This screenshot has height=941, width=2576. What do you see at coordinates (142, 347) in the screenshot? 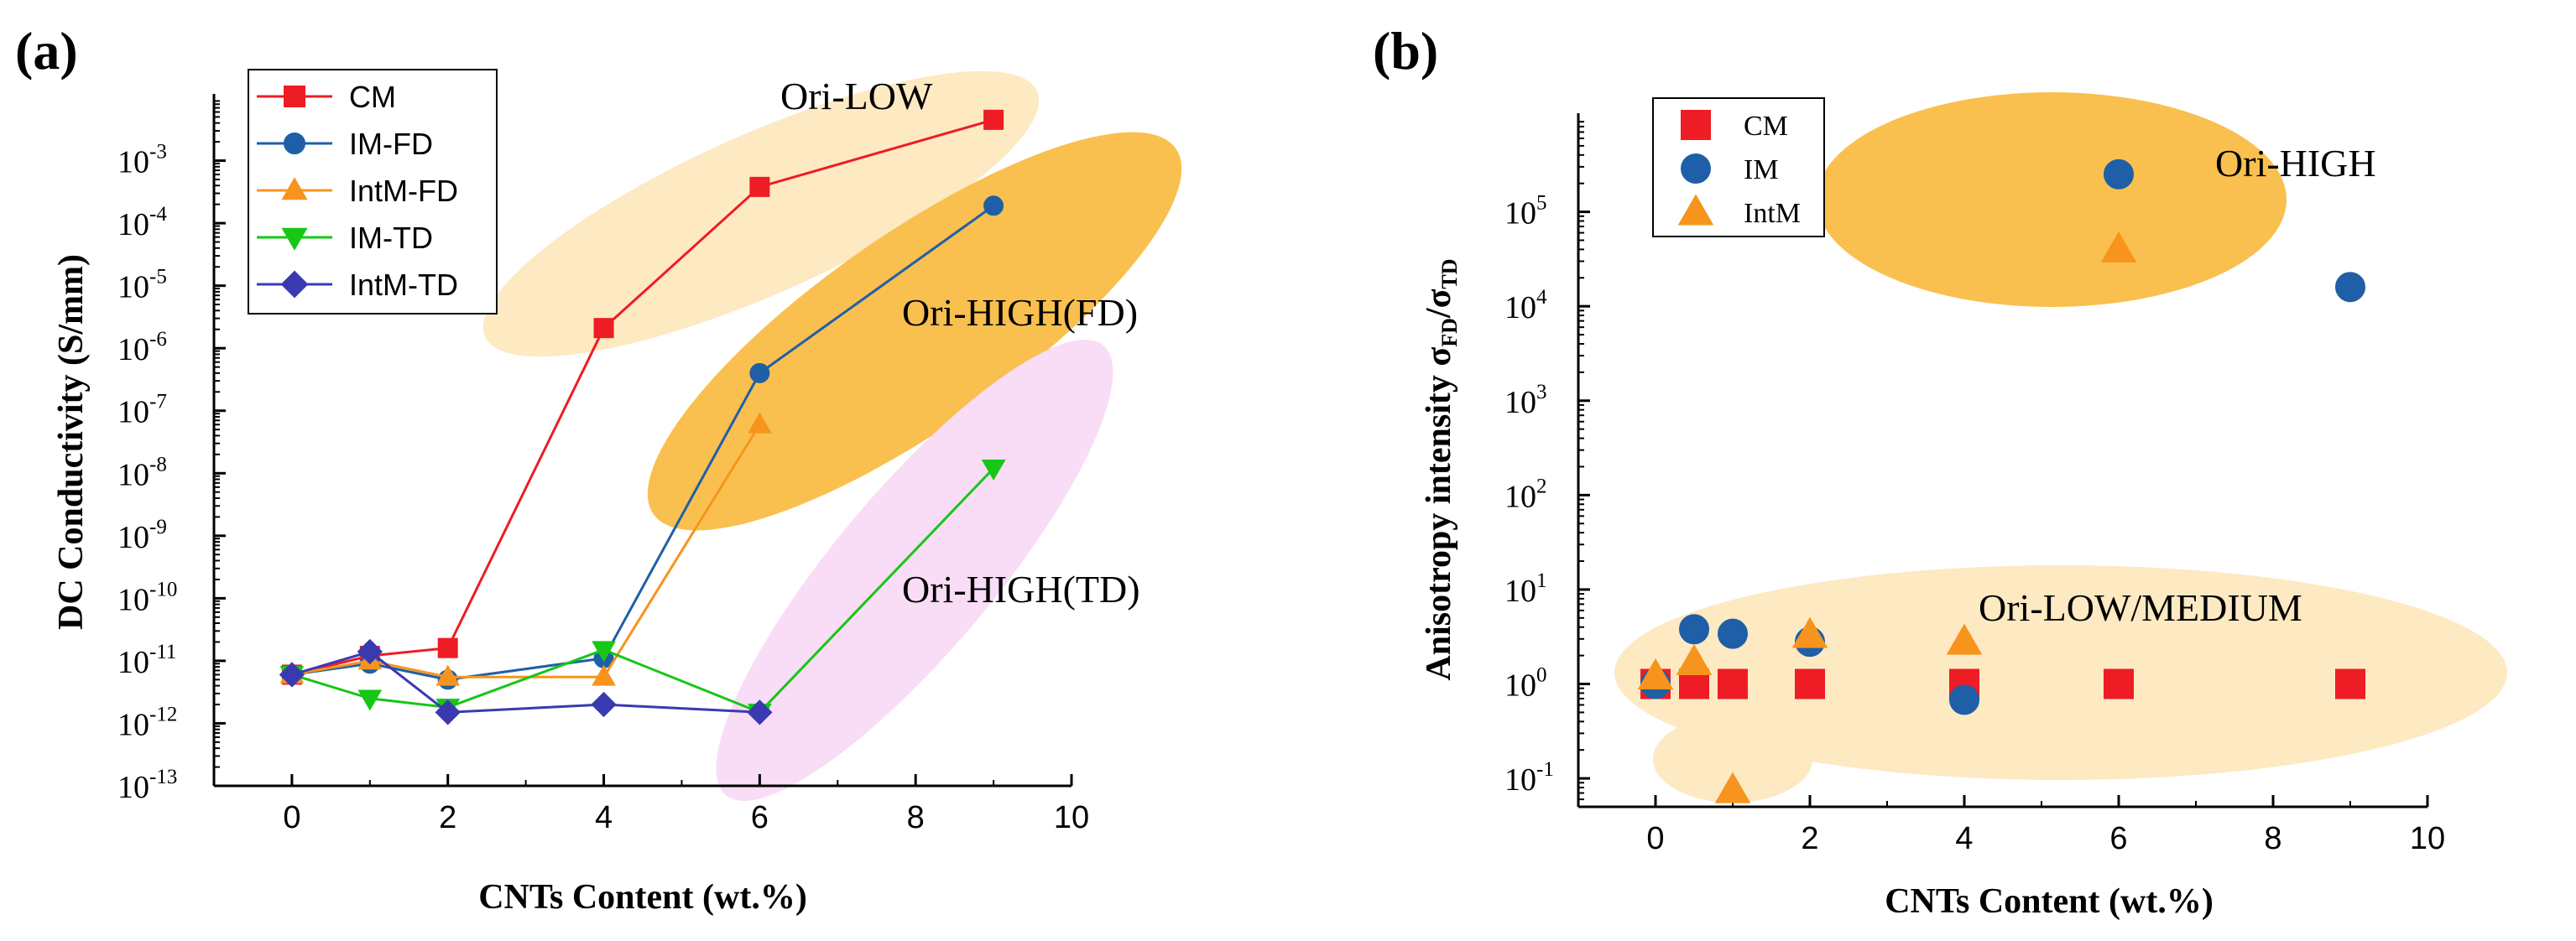
I see `y-tick-label: 10⁻⁶` at bounding box center [142, 347].